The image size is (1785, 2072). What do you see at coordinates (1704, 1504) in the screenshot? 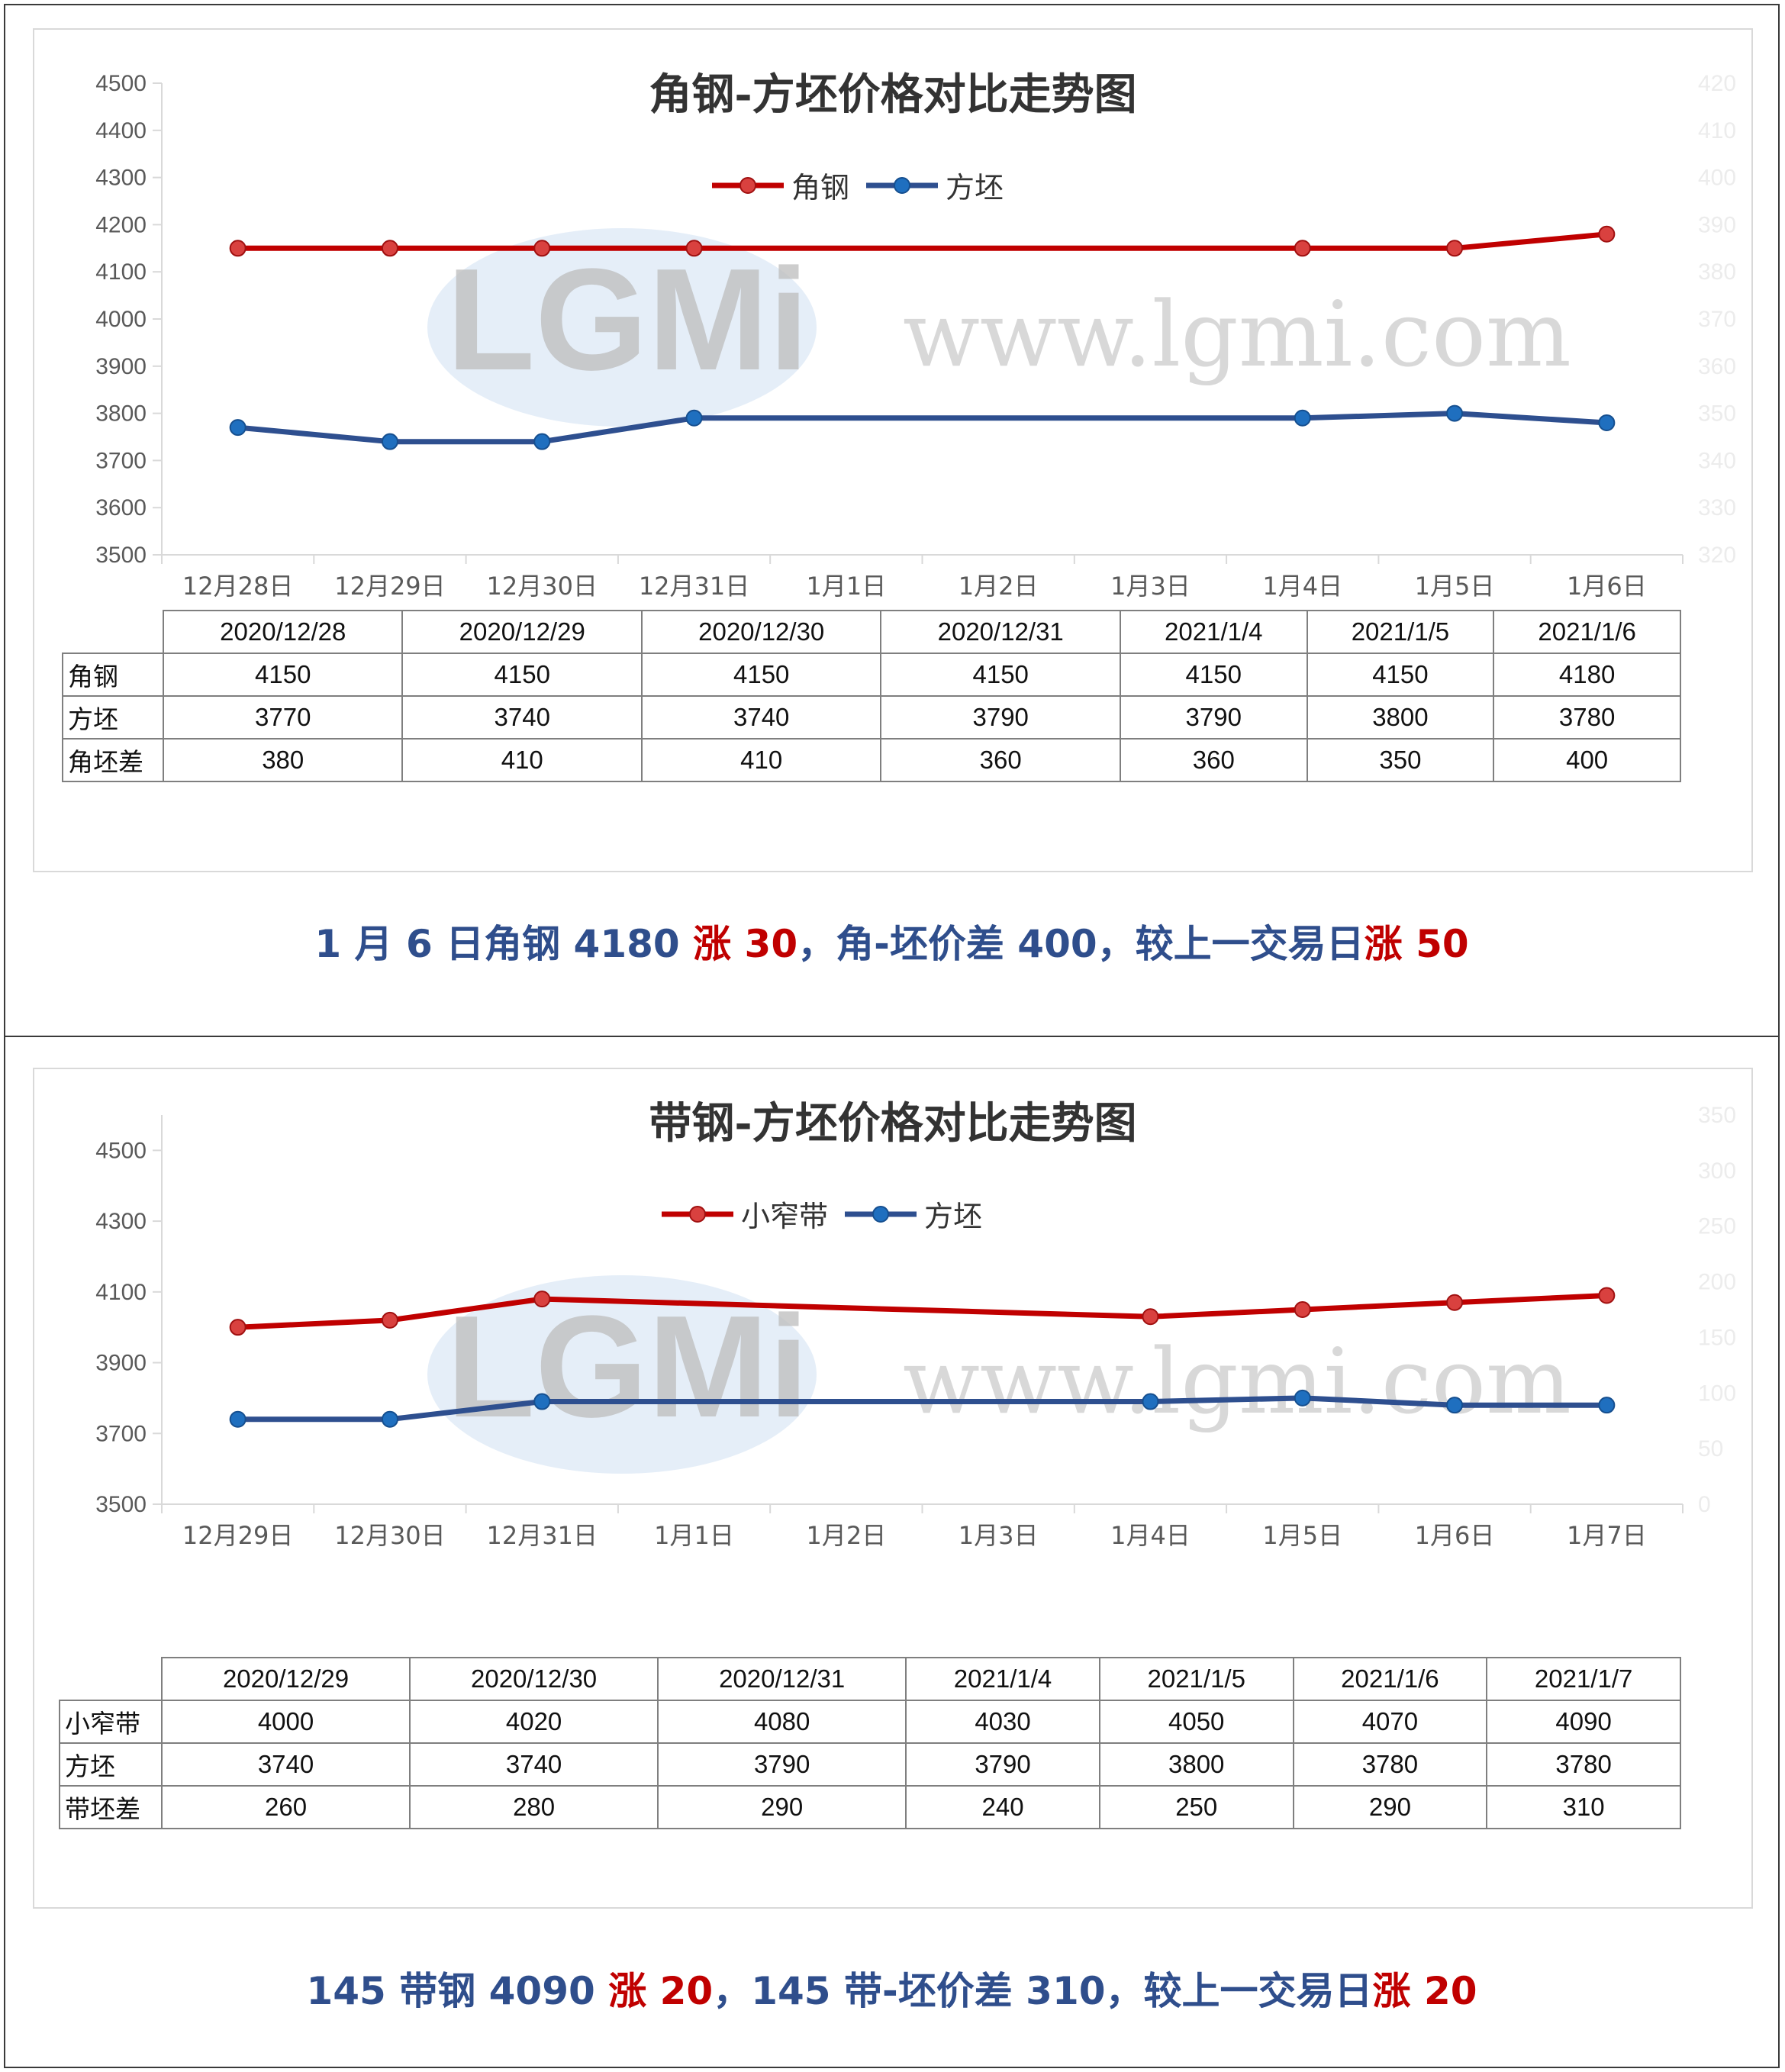
I see `y2-tick-label: 0` at bounding box center [1704, 1504].